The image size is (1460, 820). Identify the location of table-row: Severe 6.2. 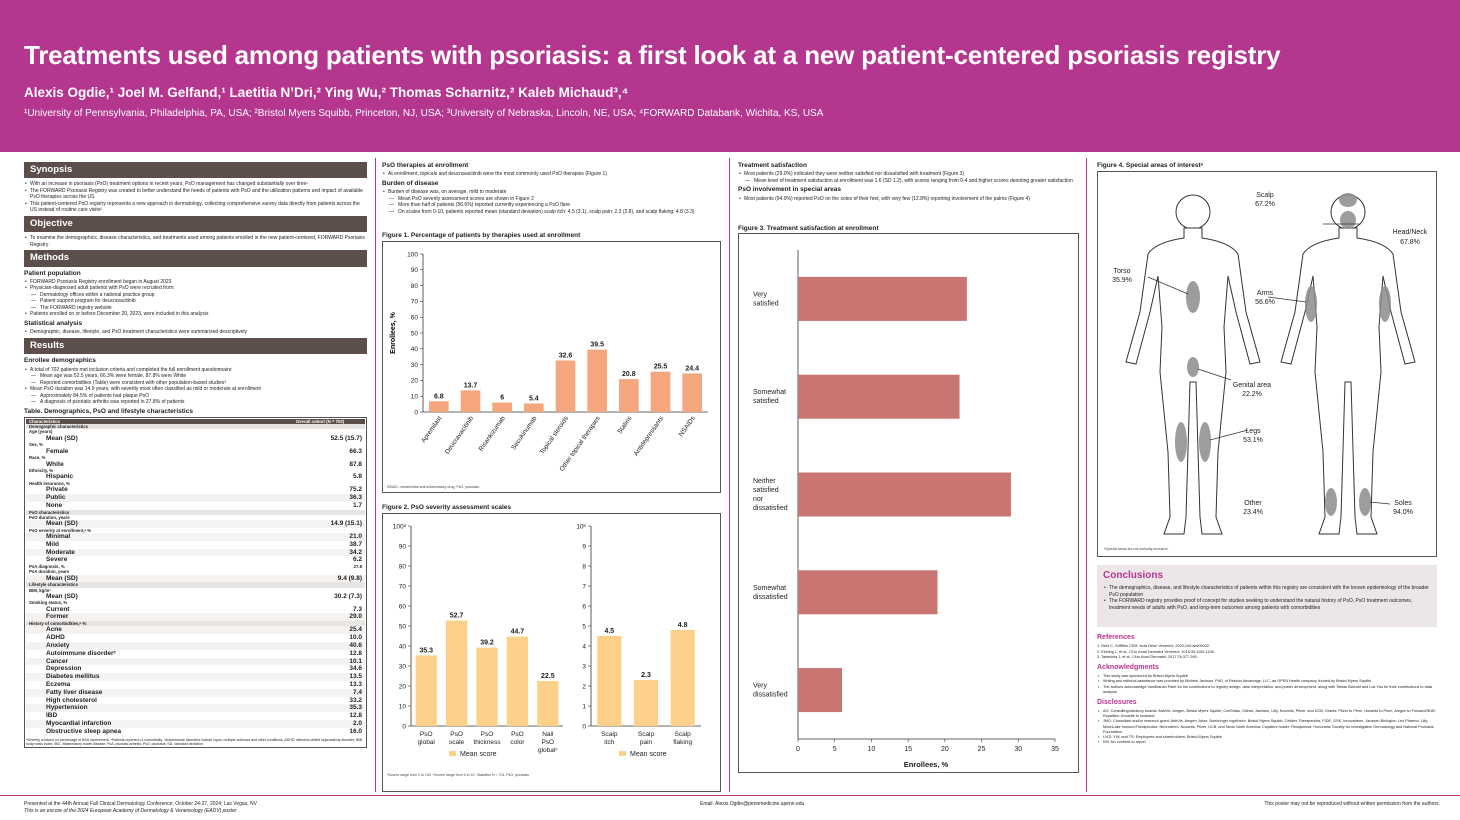
(195, 560).